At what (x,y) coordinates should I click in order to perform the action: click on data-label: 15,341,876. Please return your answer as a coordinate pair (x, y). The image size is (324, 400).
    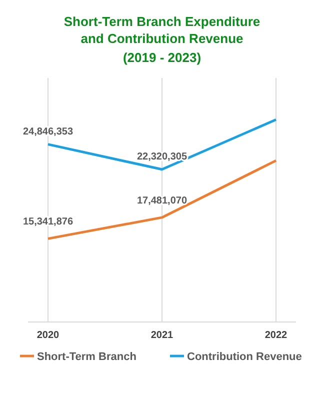
    Looking at the image, I should click on (48, 222).